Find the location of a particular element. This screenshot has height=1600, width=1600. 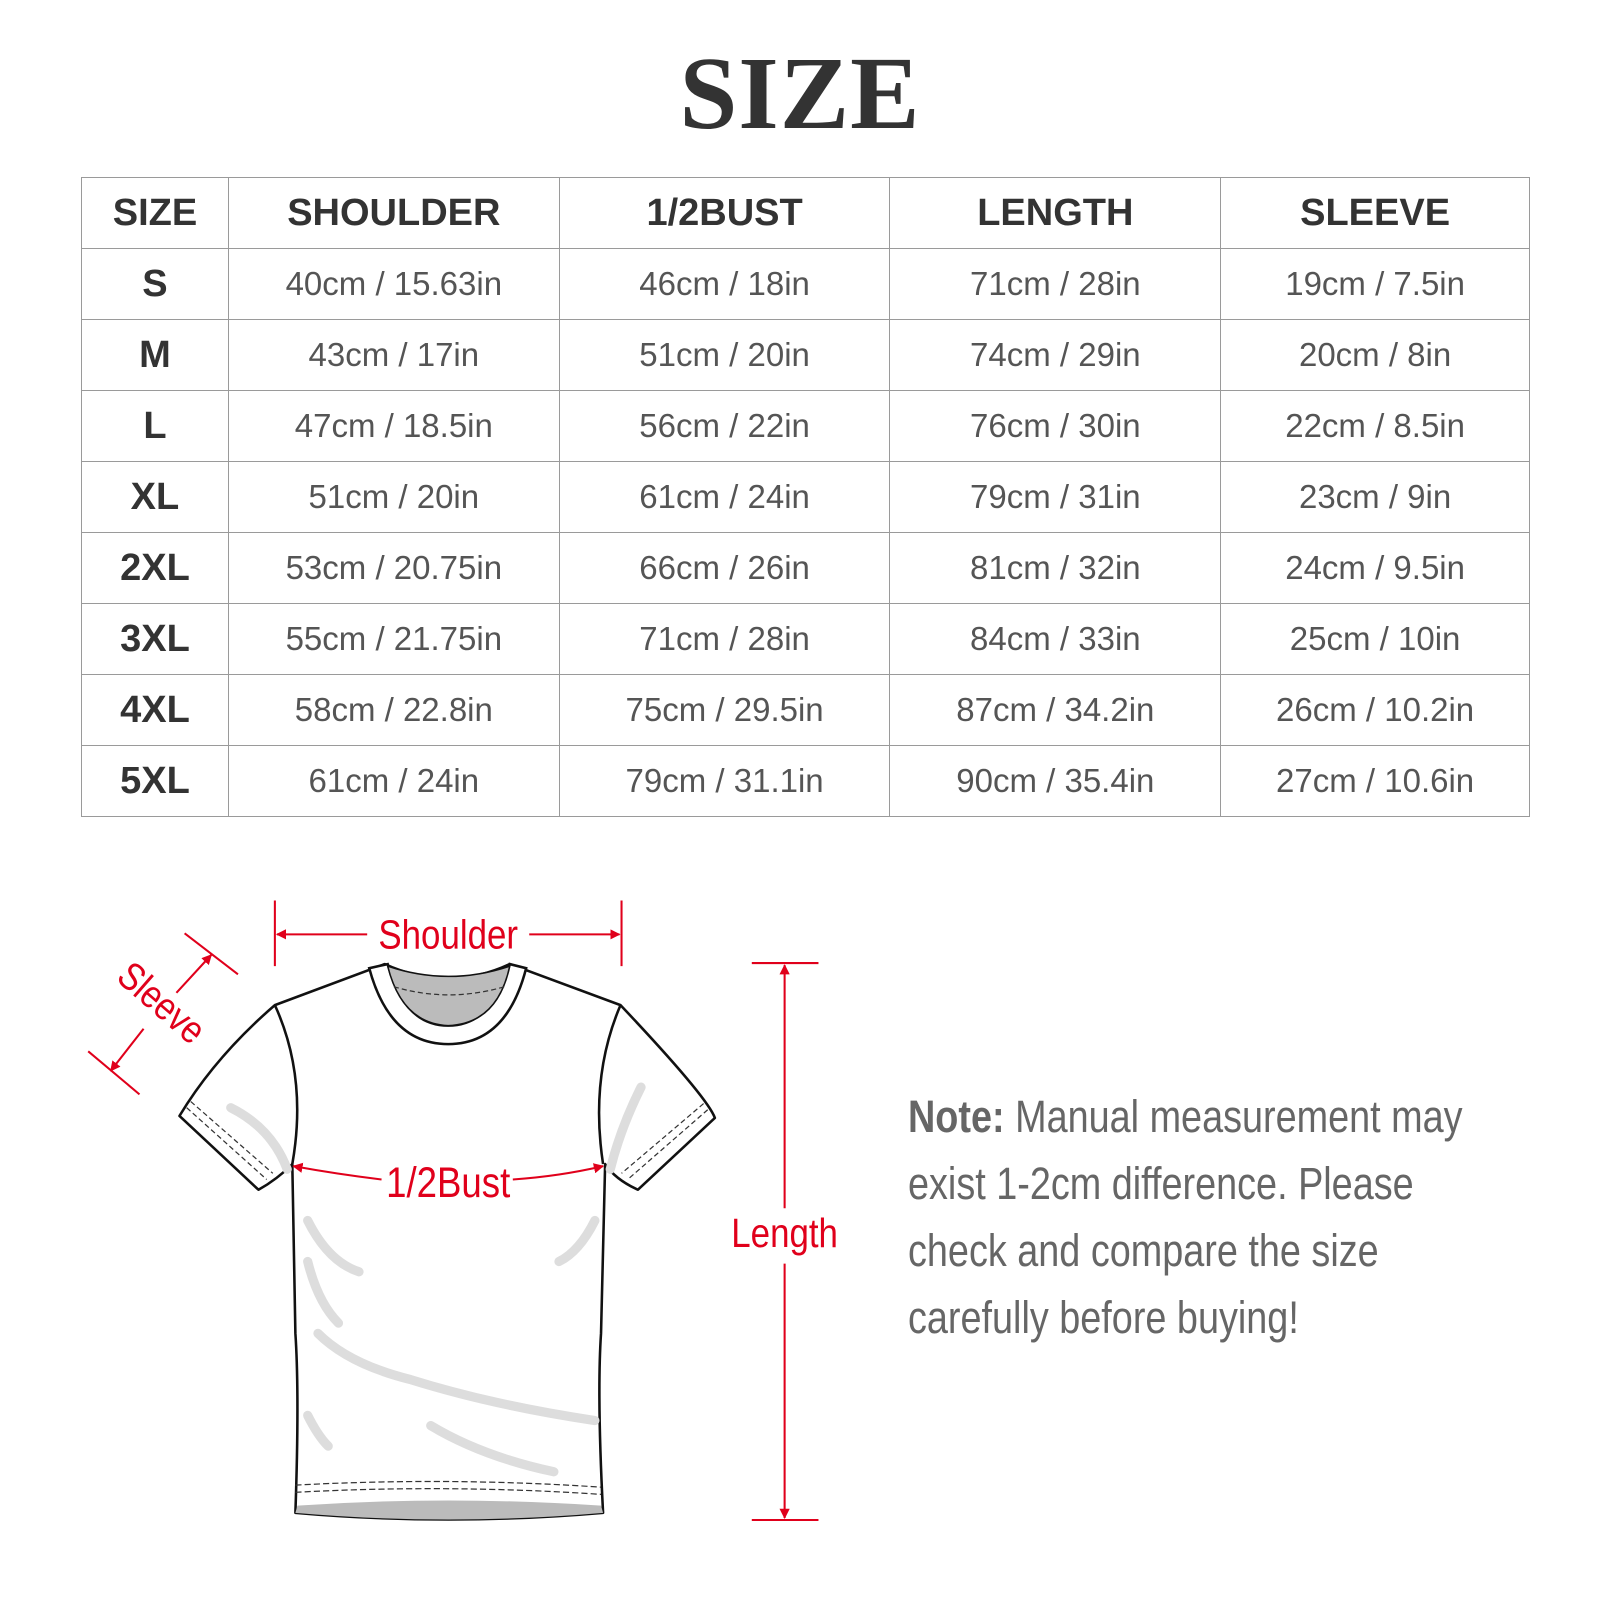

note-label: Note: is located at coordinates (956, 1116).